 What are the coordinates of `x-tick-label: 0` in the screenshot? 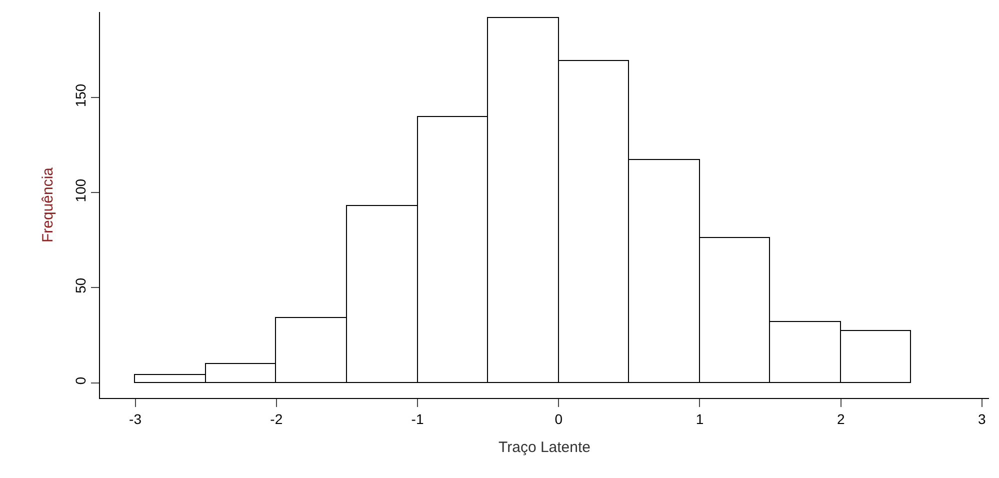 It's located at (558, 418).